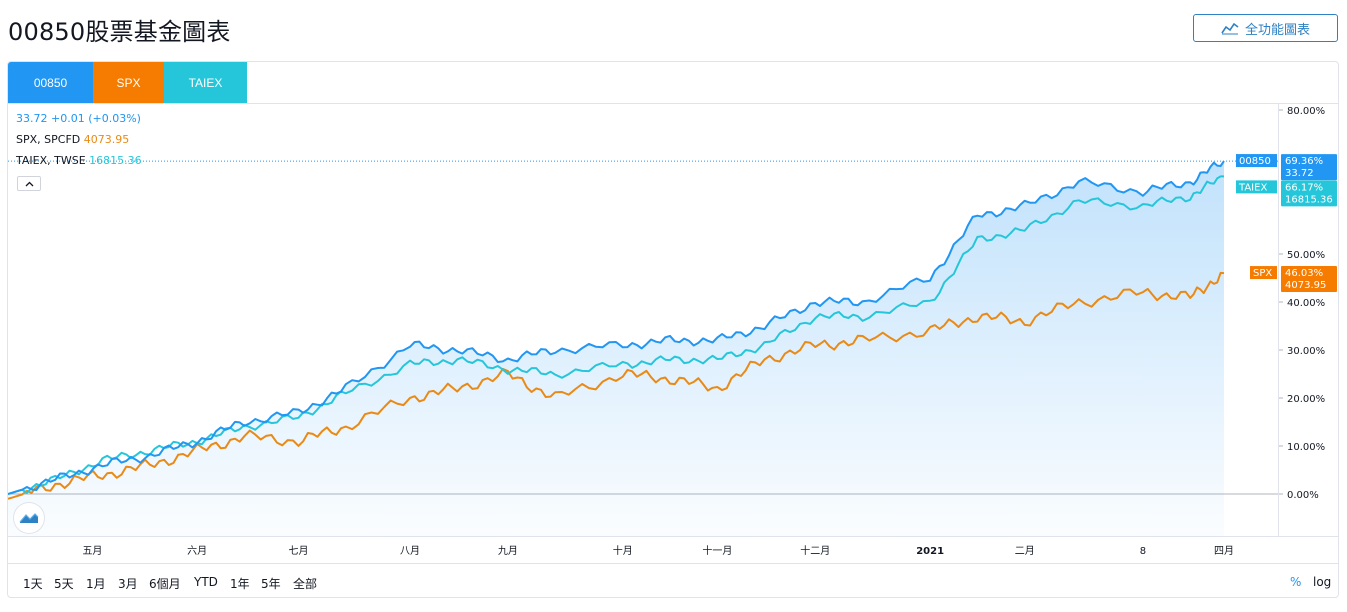 Image resolution: width=1347 pixels, height=612 pixels. I want to click on y-tick-label: 0.00%, so click(1303, 495).